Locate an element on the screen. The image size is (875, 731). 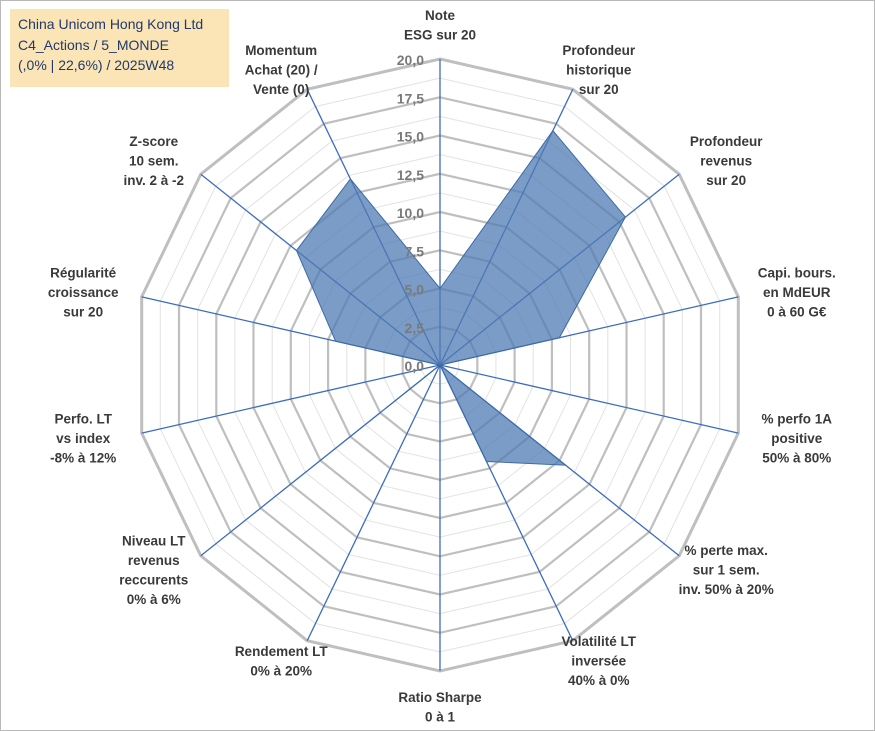
tick-label: 12,5 is located at coordinates (410, 175).